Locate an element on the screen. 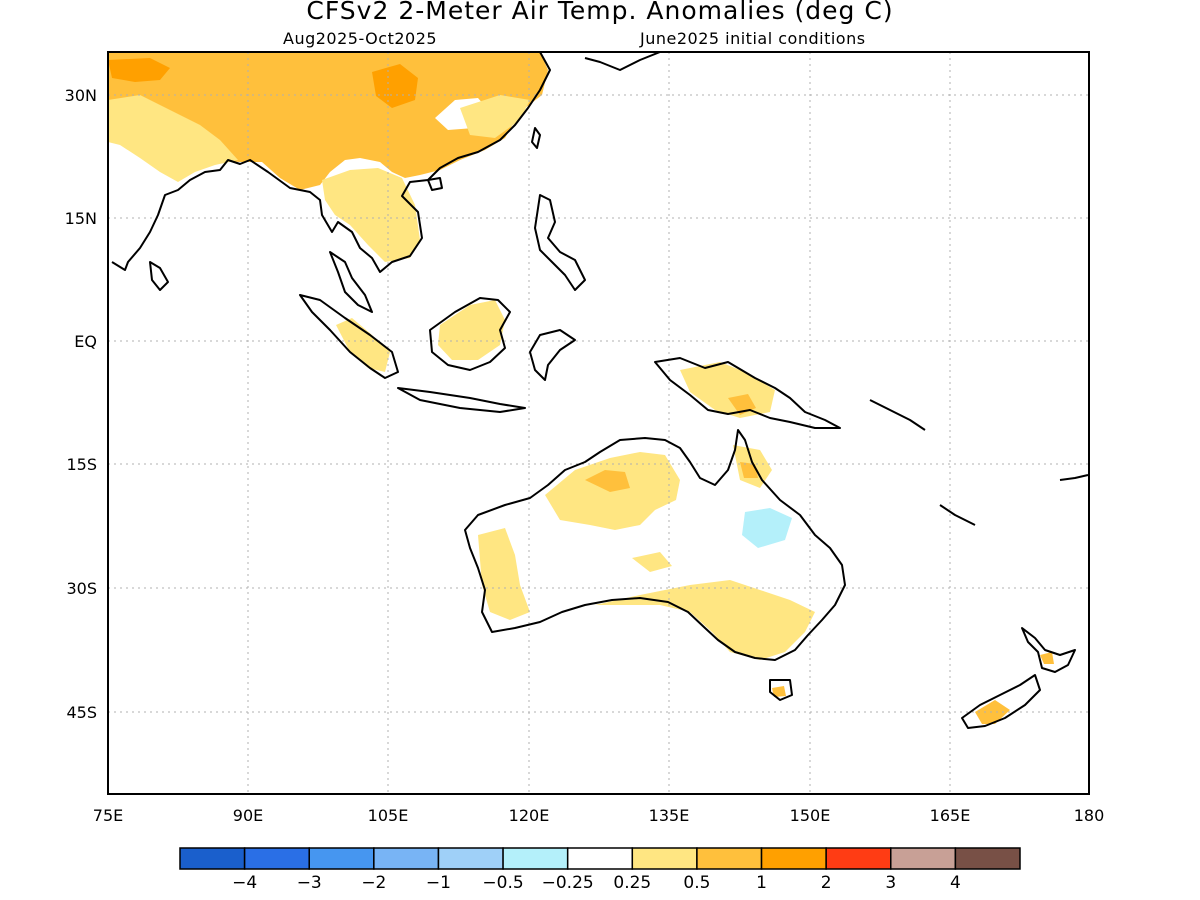 The height and width of the screenshot is (900, 1200). anomaly-region-new-guinea is located at coordinates (727, 390).